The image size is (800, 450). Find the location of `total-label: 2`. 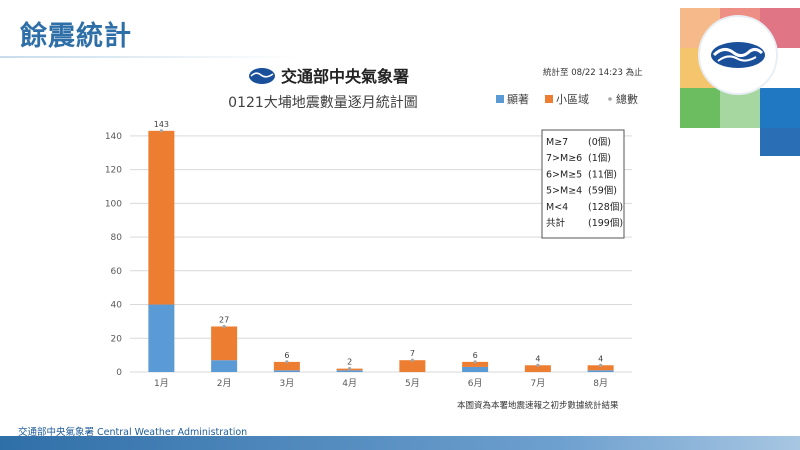

total-label: 2 is located at coordinates (349, 362).